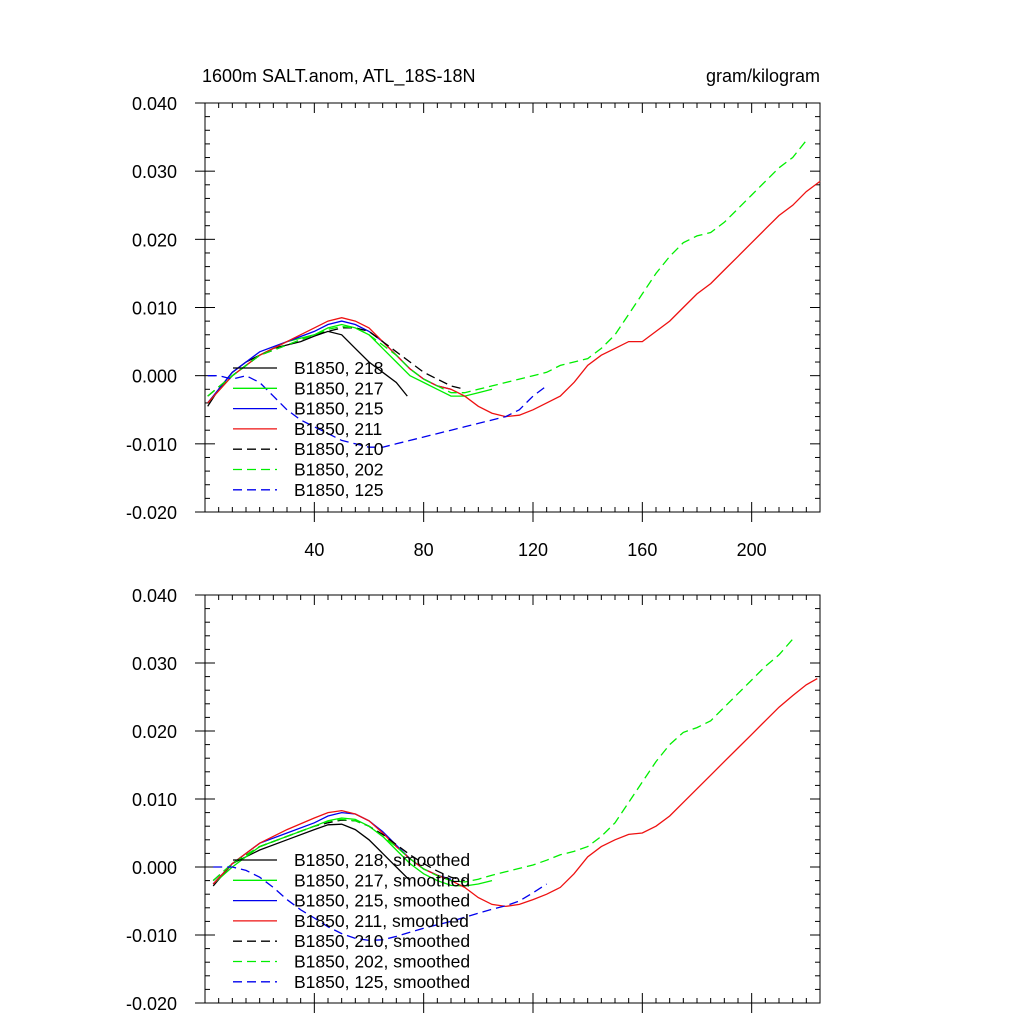 The width and height of the screenshot is (1024, 1024). What do you see at coordinates (424, 550) in the screenshot?
I see `x-tick-label: 80` at bounding box center [424, 550].